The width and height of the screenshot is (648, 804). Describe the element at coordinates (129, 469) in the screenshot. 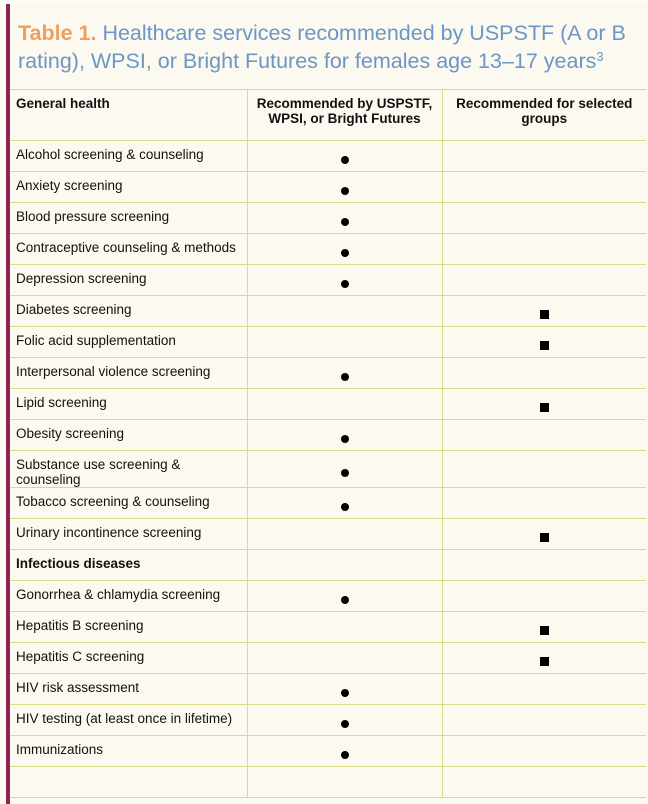

I see `service-name: Substance use screening & counseling` at that location.